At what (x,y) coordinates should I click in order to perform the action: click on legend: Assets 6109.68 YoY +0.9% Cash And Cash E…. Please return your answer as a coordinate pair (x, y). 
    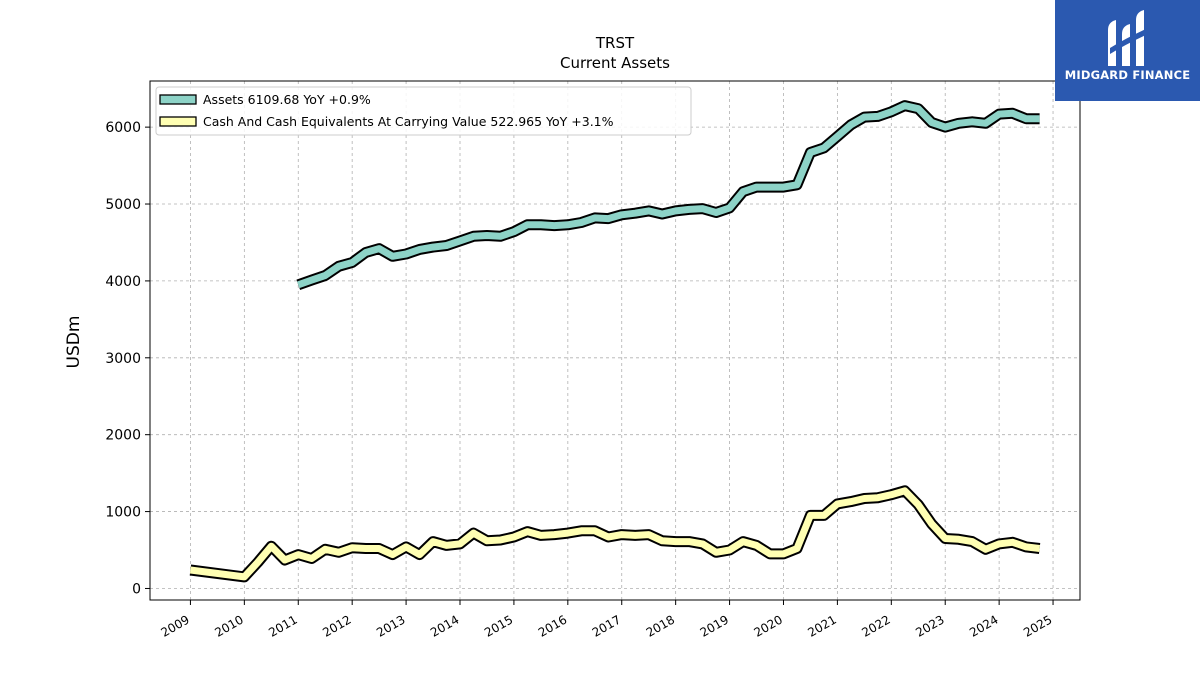
    Looking at the image, I should click on (423, 111).